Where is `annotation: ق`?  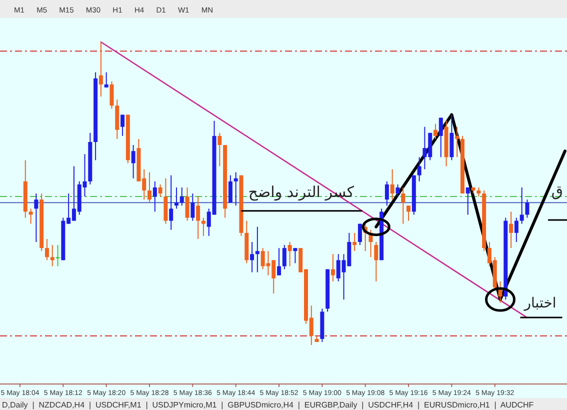
annotation: ق is located at coordinates (557, 191).